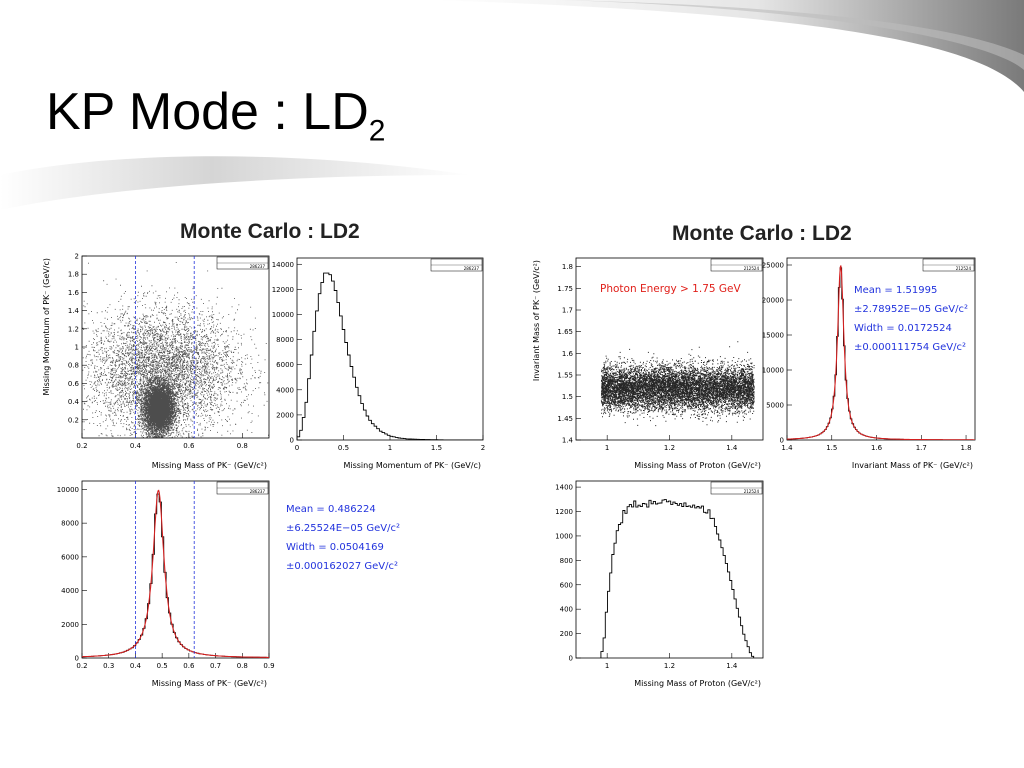 Image resolution: width=1024 pixels, height=768 pixels. Describe the element at coordinates (46, 327) in the screenshot. I see `y-axis-label: Missing Momentum of PK⁻ (GeV/c)` at that location.